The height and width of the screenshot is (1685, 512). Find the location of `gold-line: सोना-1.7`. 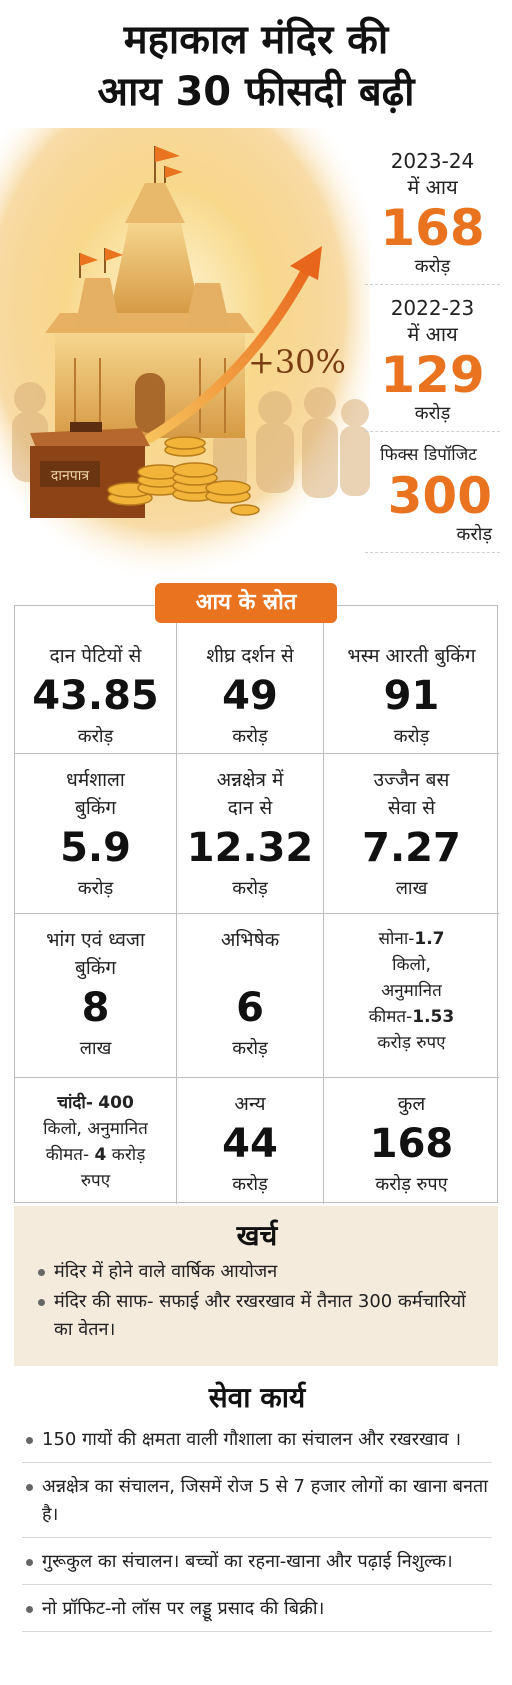

gold-line: सोना-1.7 is located at coordinates (412, 939).